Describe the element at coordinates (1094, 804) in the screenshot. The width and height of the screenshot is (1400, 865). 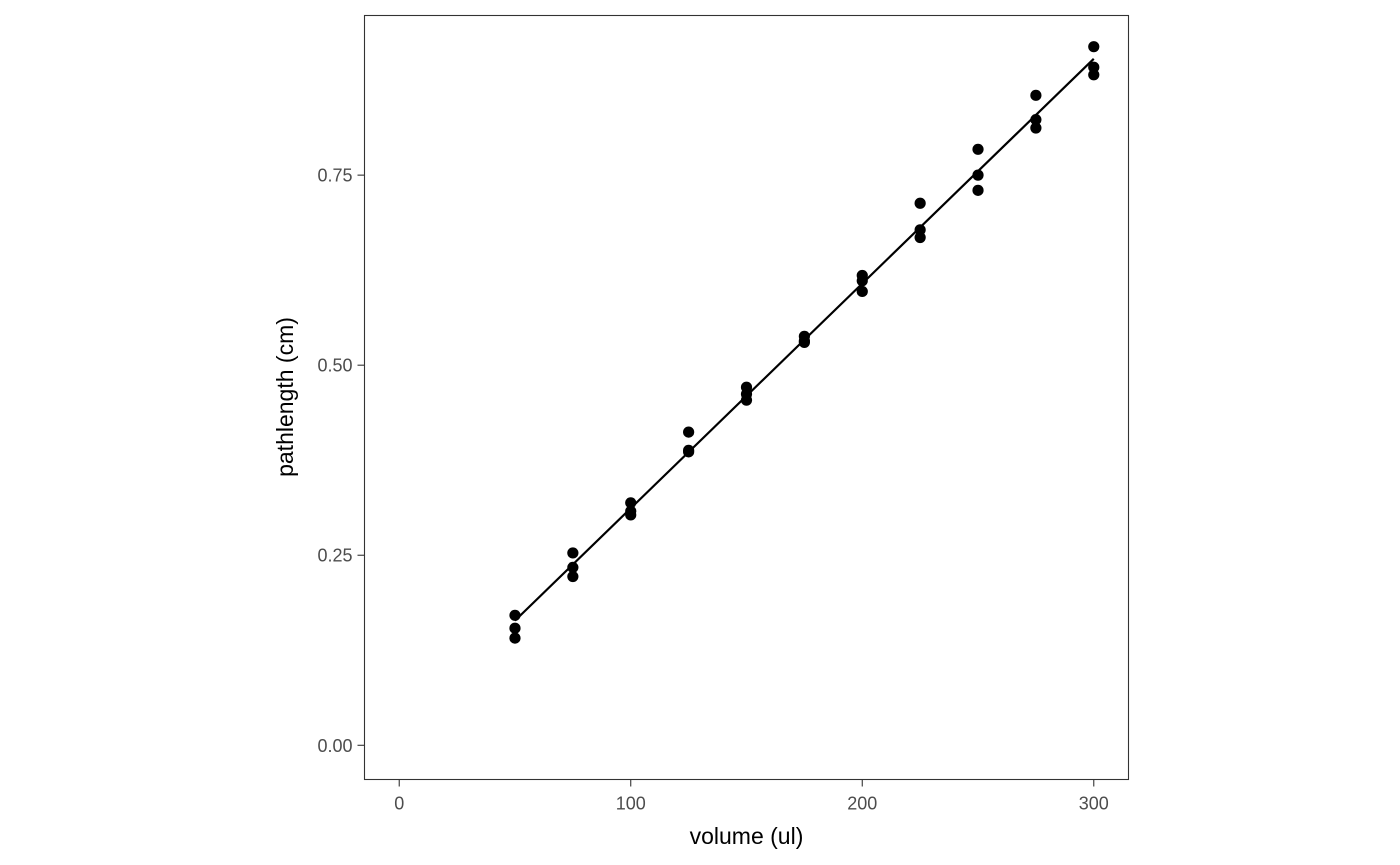
I see `x-tick-label-3: 300` at that location.